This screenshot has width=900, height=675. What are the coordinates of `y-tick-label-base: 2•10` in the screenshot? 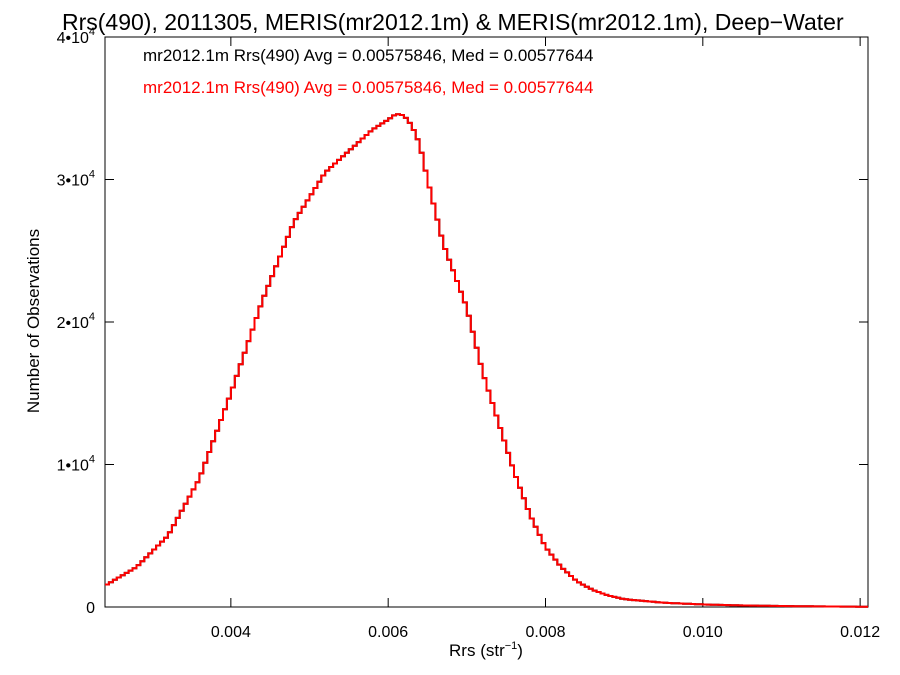 It's located at (73, 323).